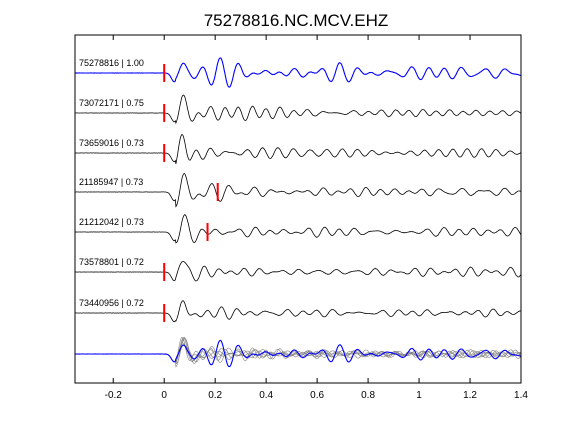 The image size is (576, 432). I want to click on x-tick-label: -0.2, so click(114, 395).